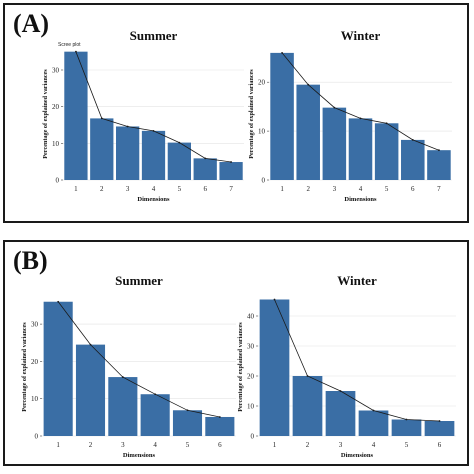 Image resolution: width=474 pixels, height=474 pixels. Describe the element at coordinates (357, 360) in the screenshot. I see `scree-line` at that location.